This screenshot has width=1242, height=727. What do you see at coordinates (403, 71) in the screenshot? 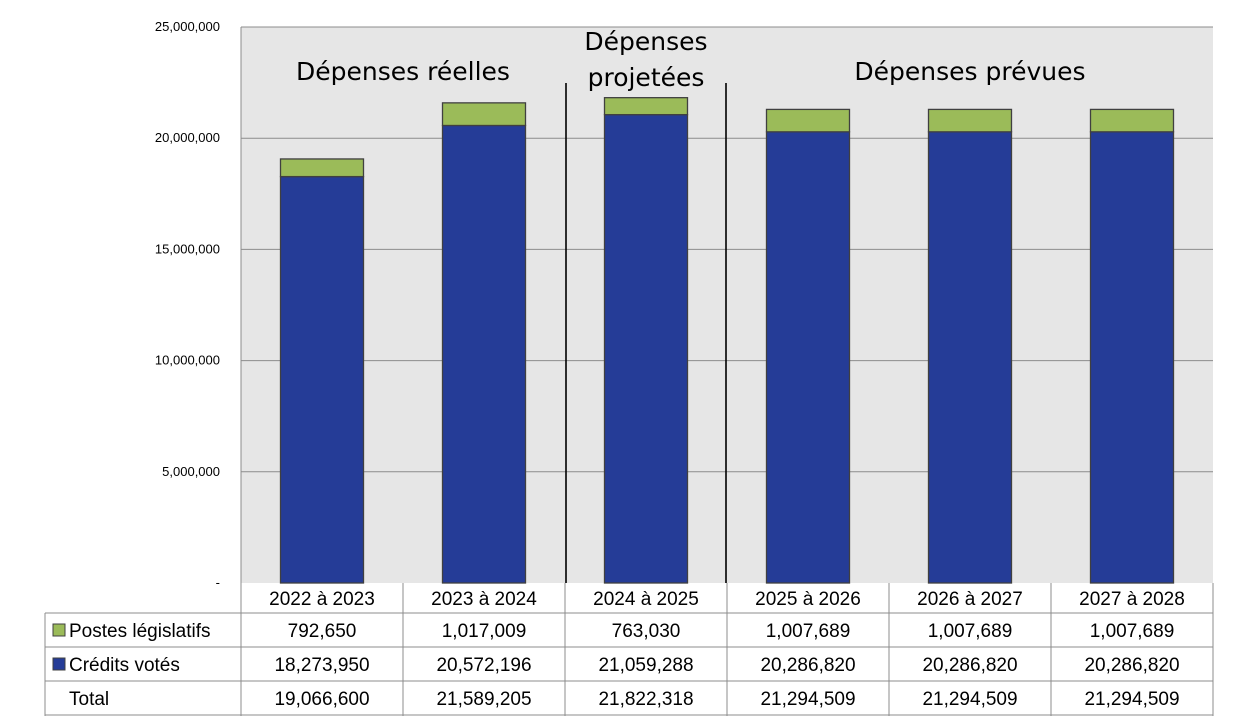
I see `period-label: Dépenses réelles` at bounding box center [403, 71].